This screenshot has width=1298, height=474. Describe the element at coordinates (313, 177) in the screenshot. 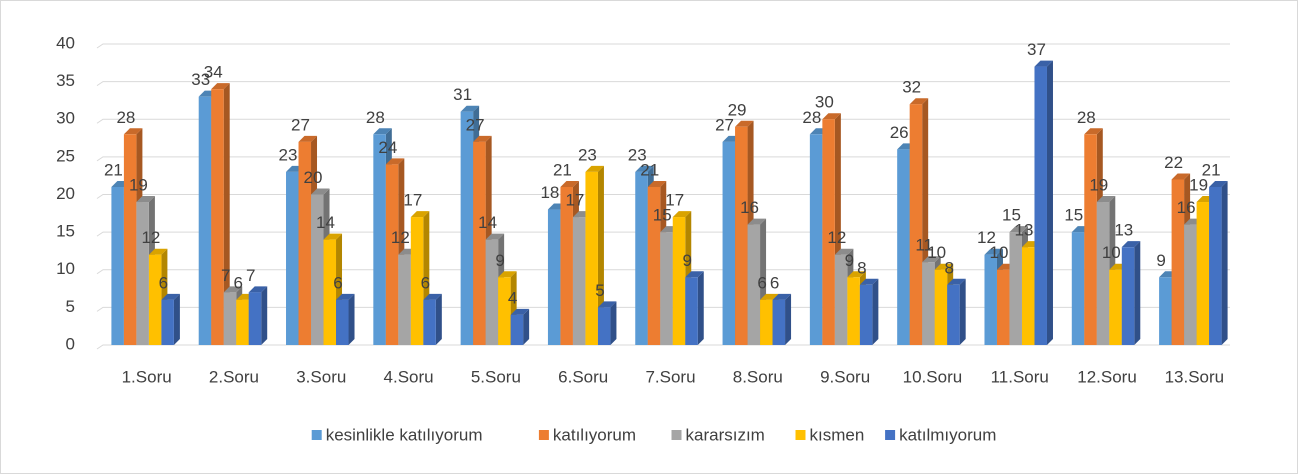

I see `value-label: 20` at that location.